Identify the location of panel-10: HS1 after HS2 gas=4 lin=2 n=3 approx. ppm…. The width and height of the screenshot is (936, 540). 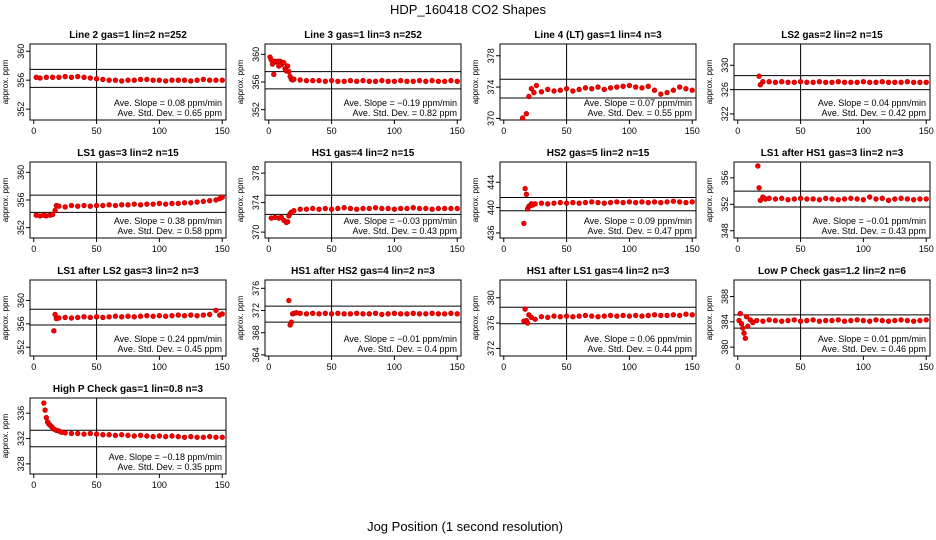
(350, 319).